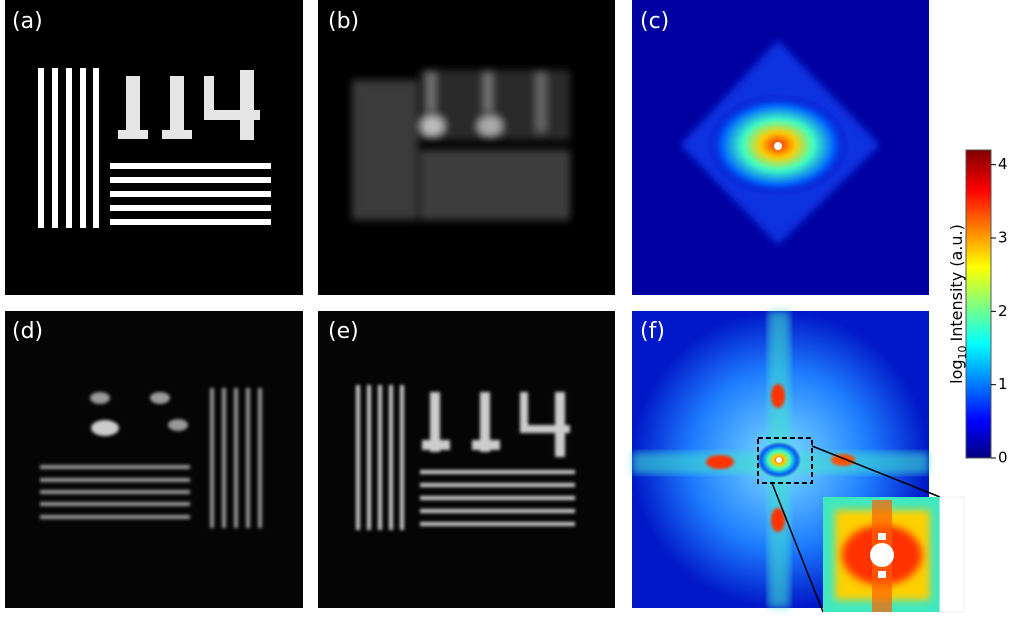 This screenshot has width=1013, height=617. What do you see at coordinates (154, 147) in the screenshot?
I see `panel-a: (a)` at bounding box center [154, 147].